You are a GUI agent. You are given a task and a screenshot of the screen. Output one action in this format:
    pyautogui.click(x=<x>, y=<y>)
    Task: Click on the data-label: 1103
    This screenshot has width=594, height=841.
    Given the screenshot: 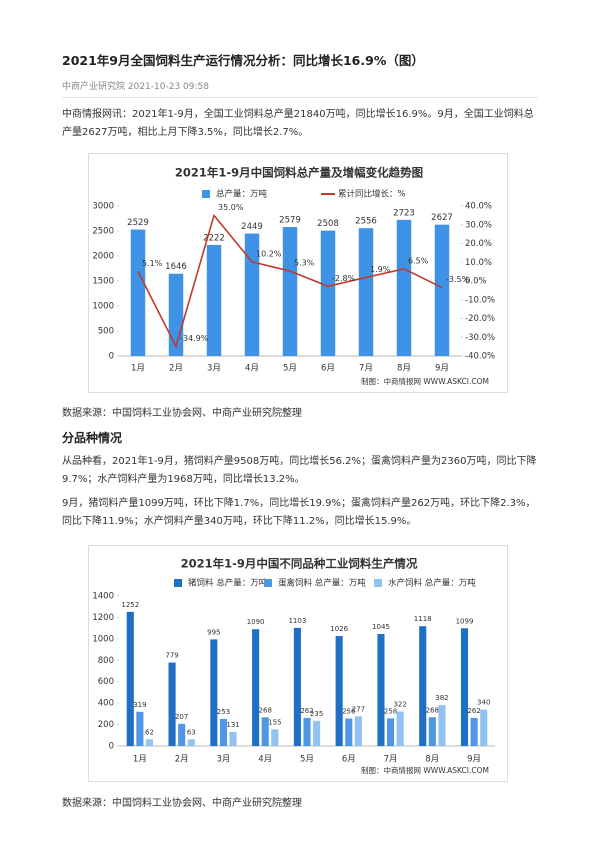 What is the action you would take?
    pyautogui.click(x=297, y=621)
    